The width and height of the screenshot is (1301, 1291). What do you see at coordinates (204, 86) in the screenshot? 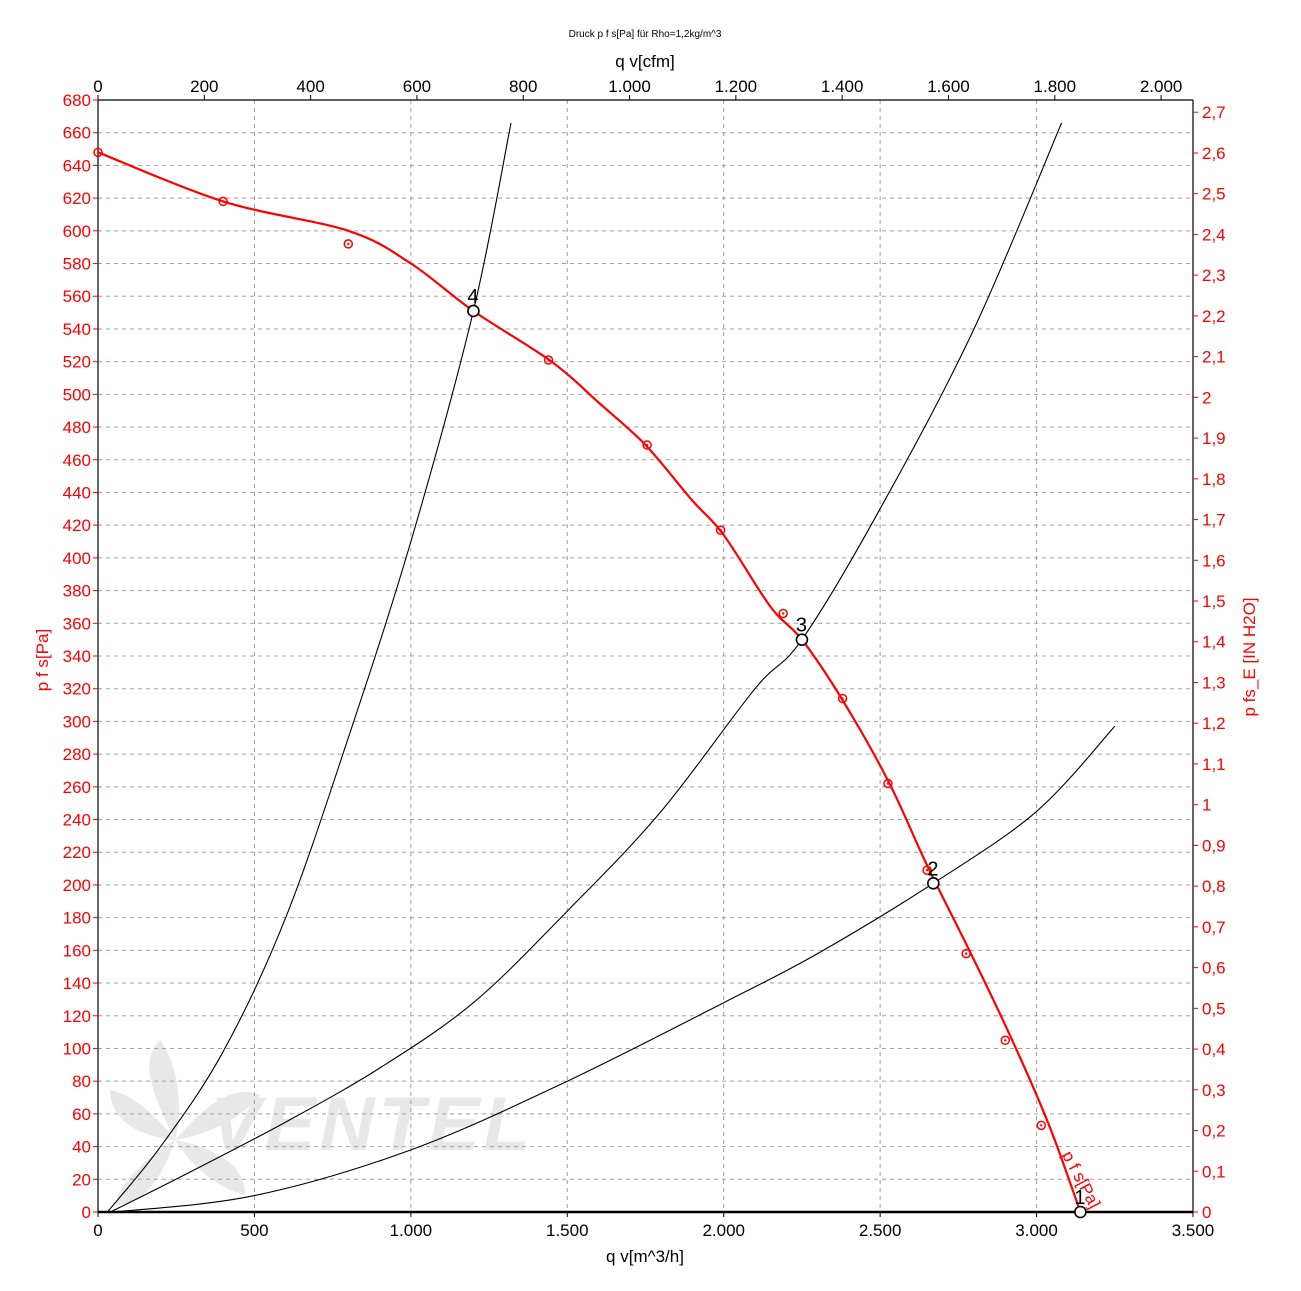
I see `x2-tick-label: 200` at bounding box center [204, 86].